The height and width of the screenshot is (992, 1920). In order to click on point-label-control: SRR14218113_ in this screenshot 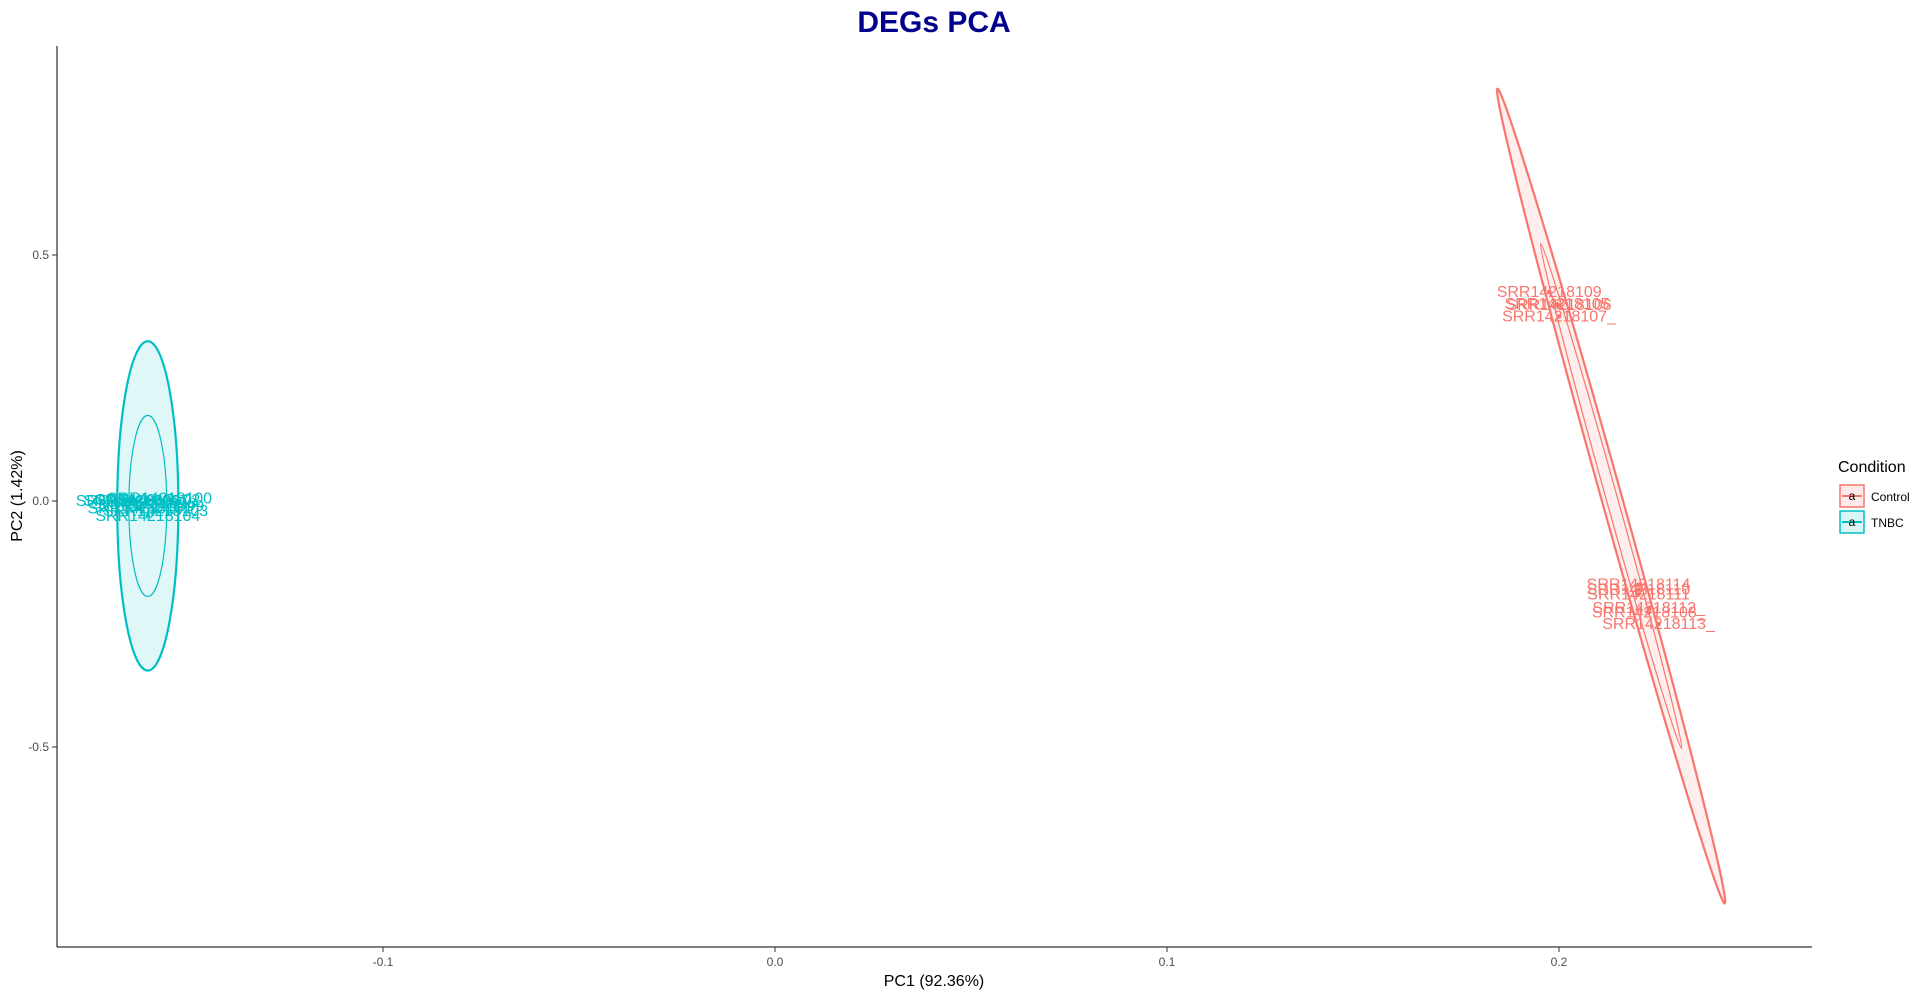, I will do `click(1659, 624)`.